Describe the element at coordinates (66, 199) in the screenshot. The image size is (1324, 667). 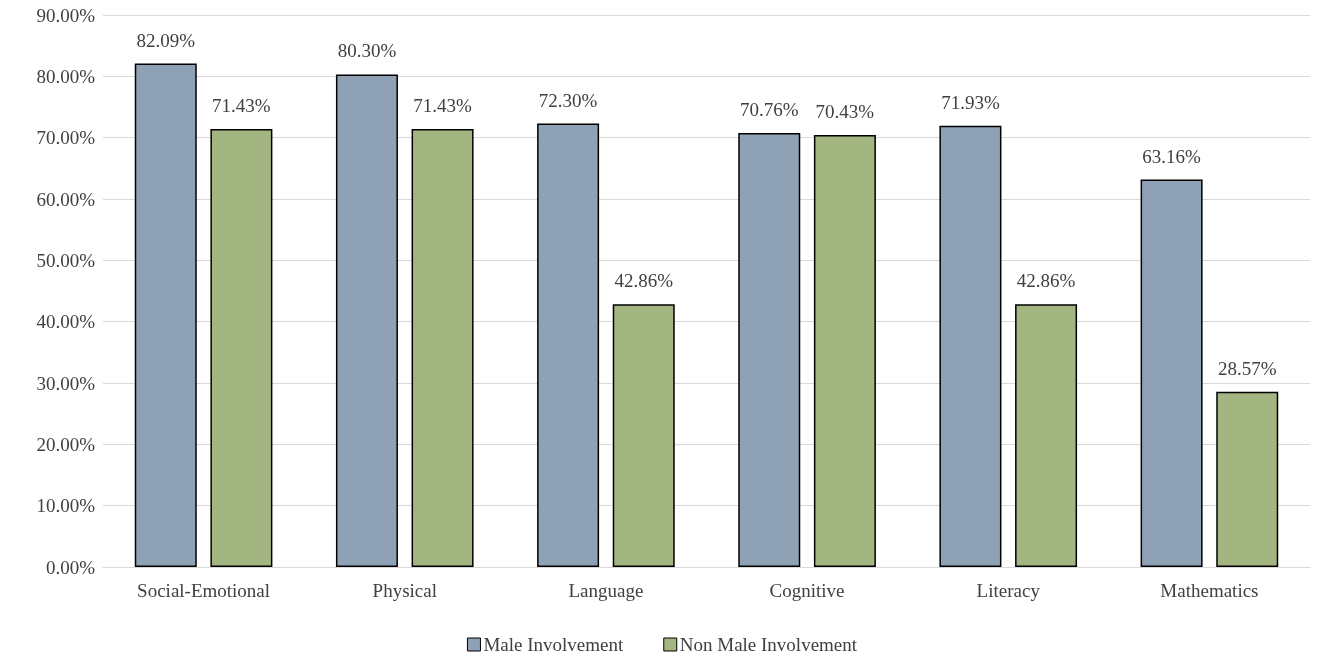
I see `y-tick-label: 60.00%` at that location.